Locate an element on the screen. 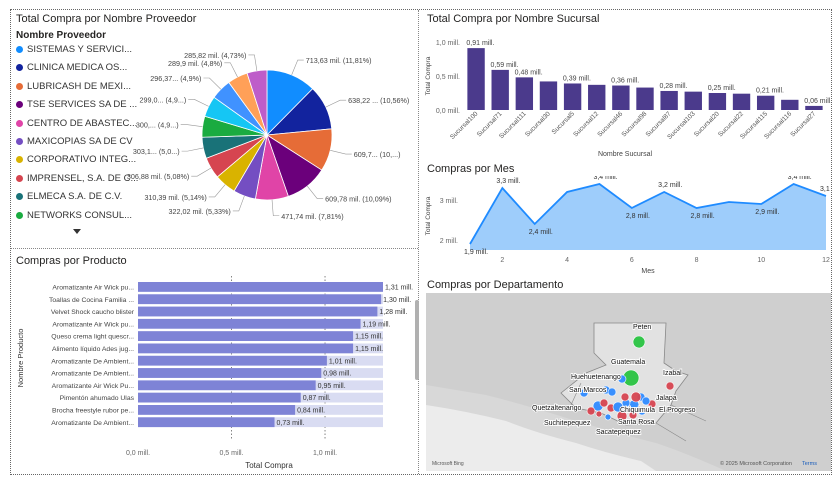 Image resolution: width=840 pixels, height=482 pixels. x-axis-title: Nombre Sucursal is located at coordinates (625, 154).